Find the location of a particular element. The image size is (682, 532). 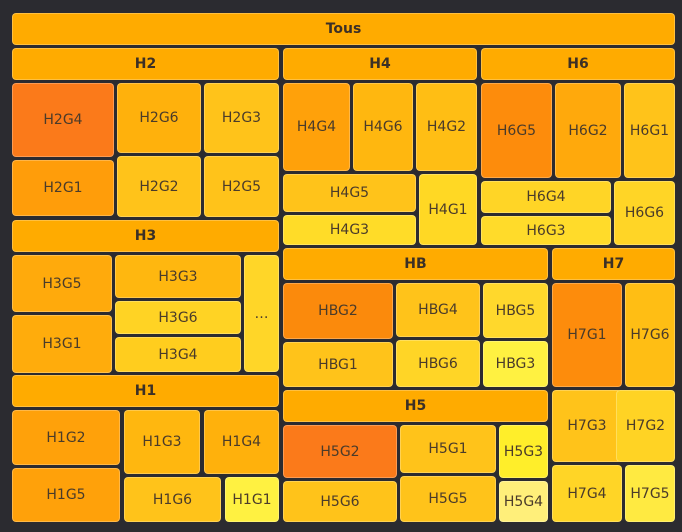

treemap-cell-hbg5: HBG5 is located at coordinates (515, 310).